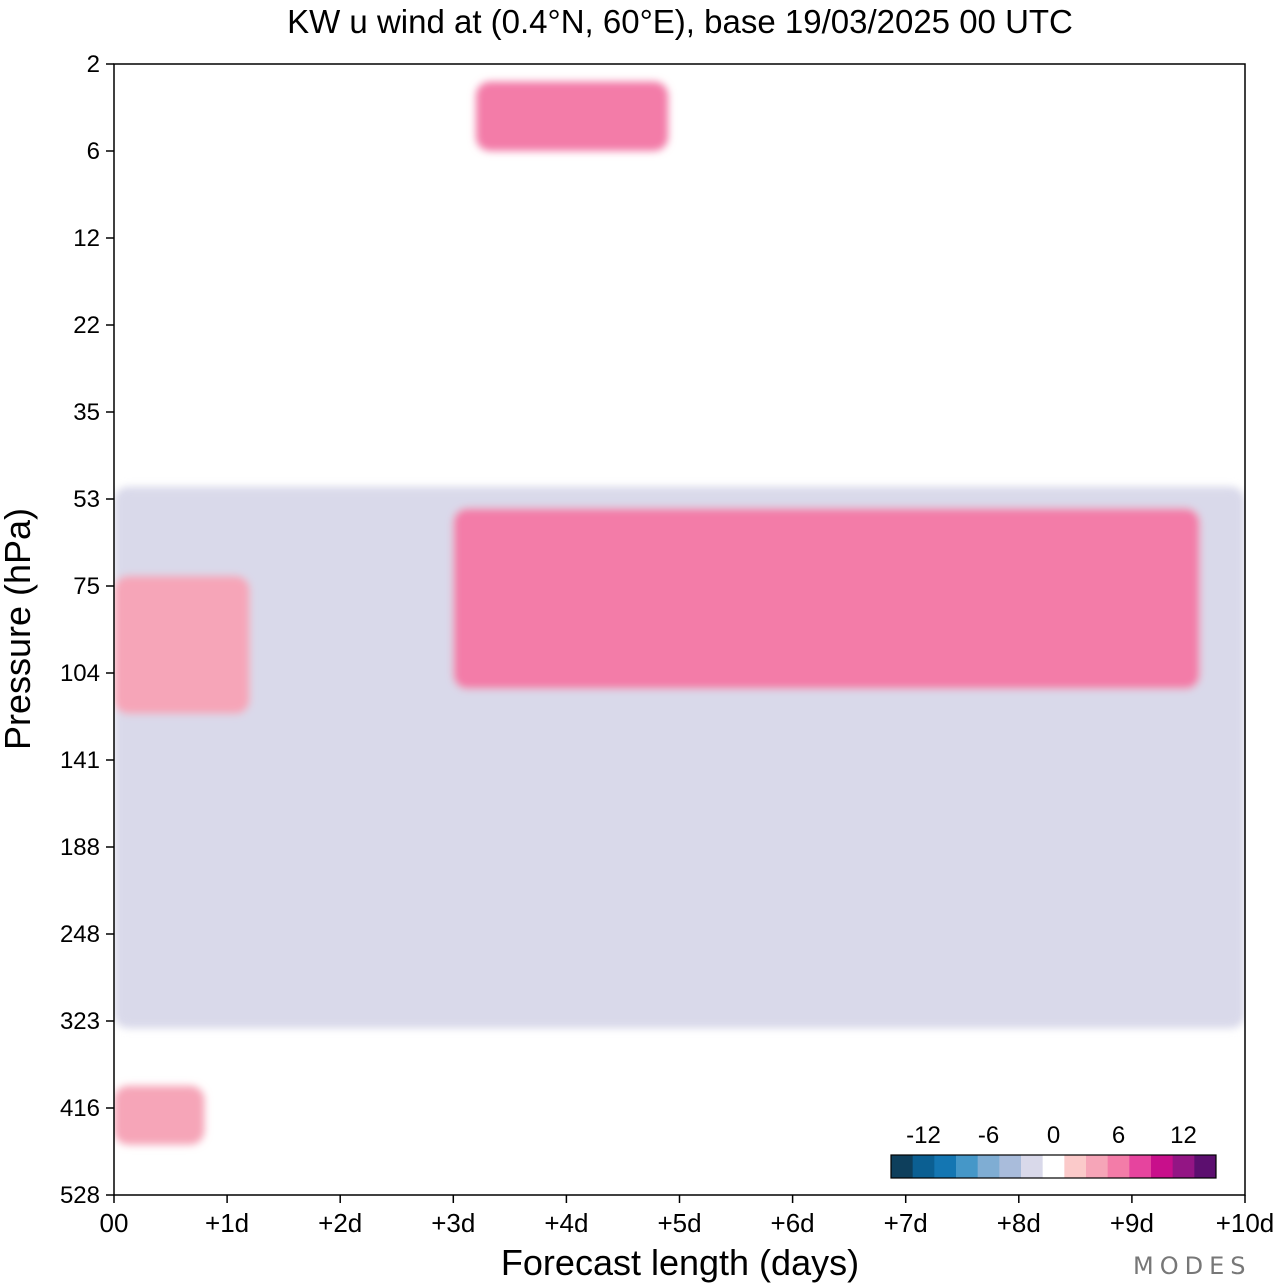 This screenshot has width=1280, height=1286. Describe the element at coordinates (1118, 1135) in the screenshot. I see `colorbar-tick-label: 6` at that location.